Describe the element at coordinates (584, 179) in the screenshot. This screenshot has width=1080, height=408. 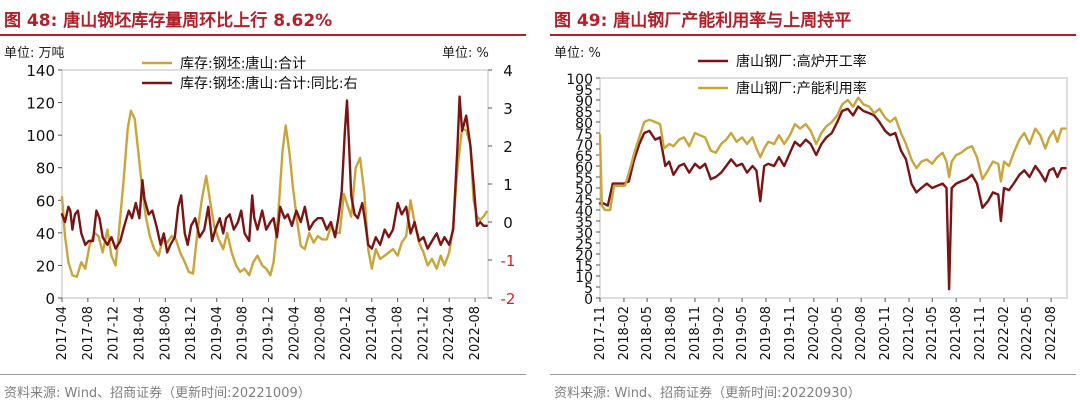
I see `y-left-tick-label: 55` at that location.